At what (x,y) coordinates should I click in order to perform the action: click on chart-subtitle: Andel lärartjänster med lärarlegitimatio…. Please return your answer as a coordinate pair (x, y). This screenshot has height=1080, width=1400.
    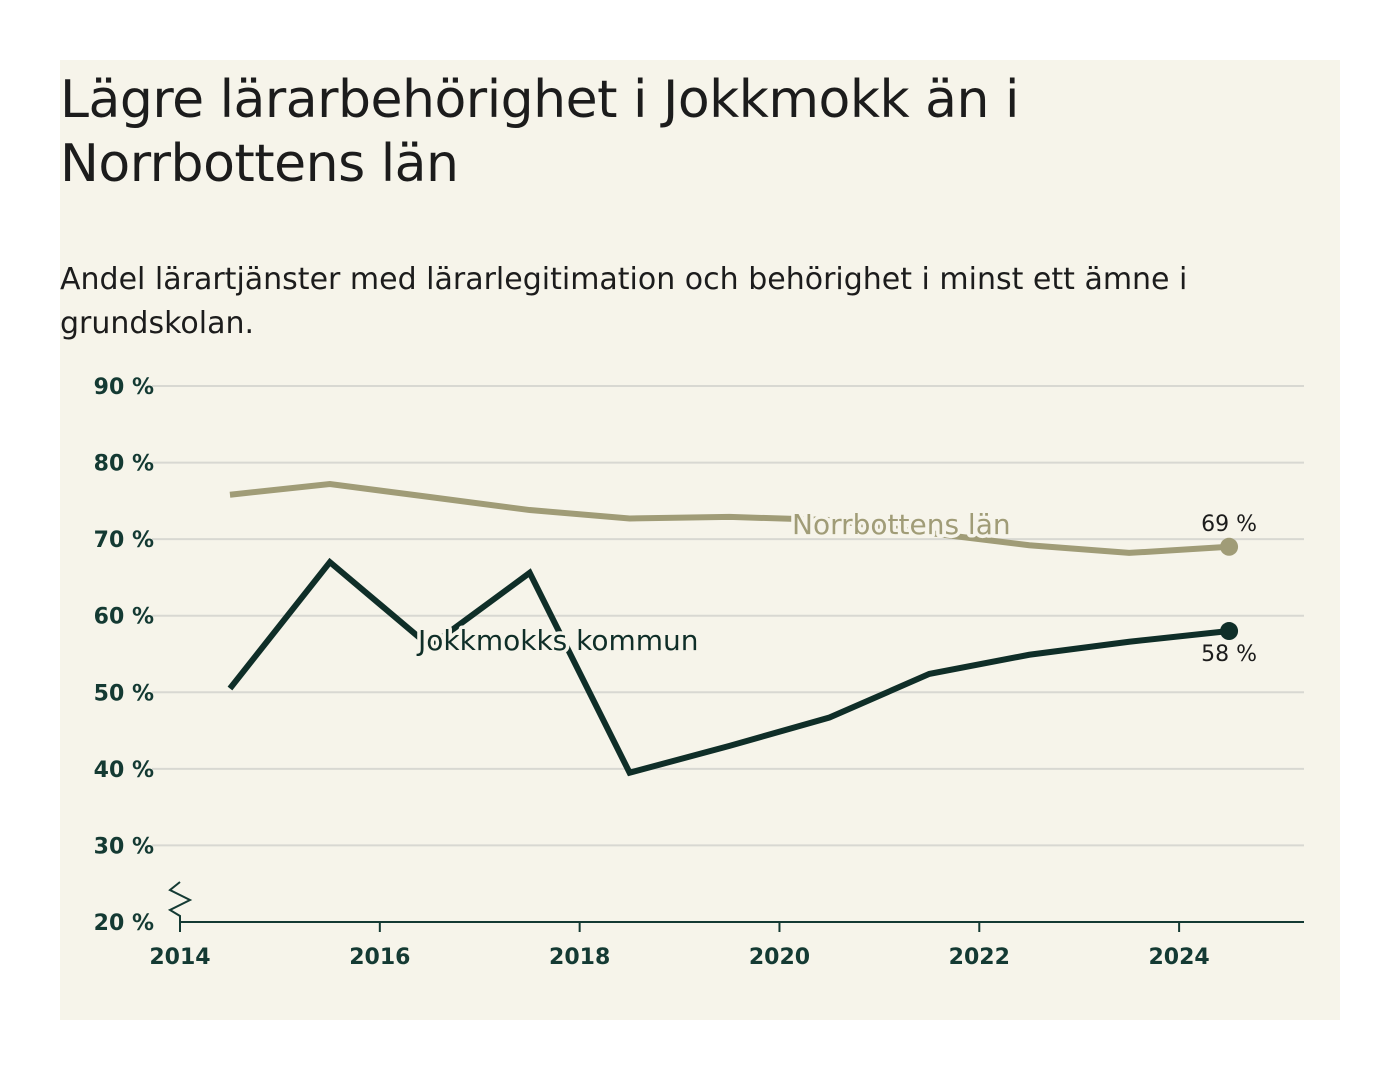
    Looking at the image, I should click on (624, 301).